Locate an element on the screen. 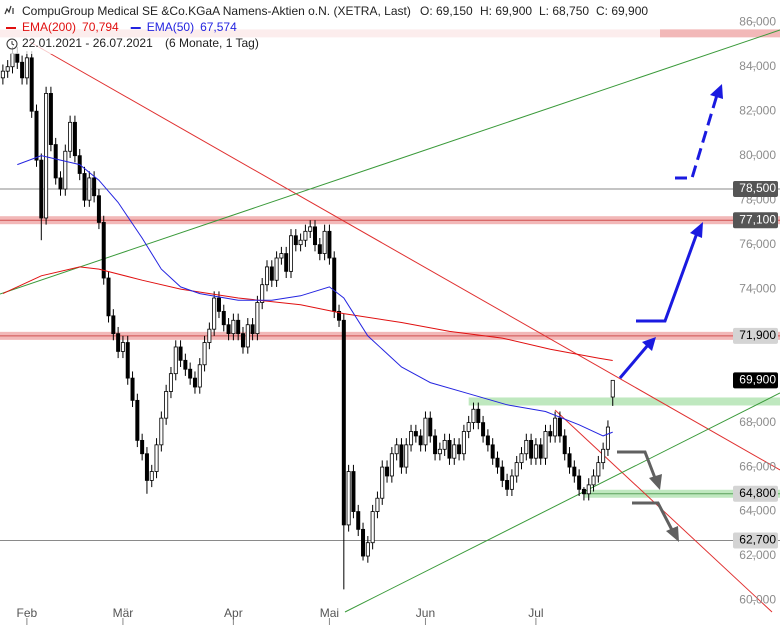  arrowhead is located at coordinates (716, 91).